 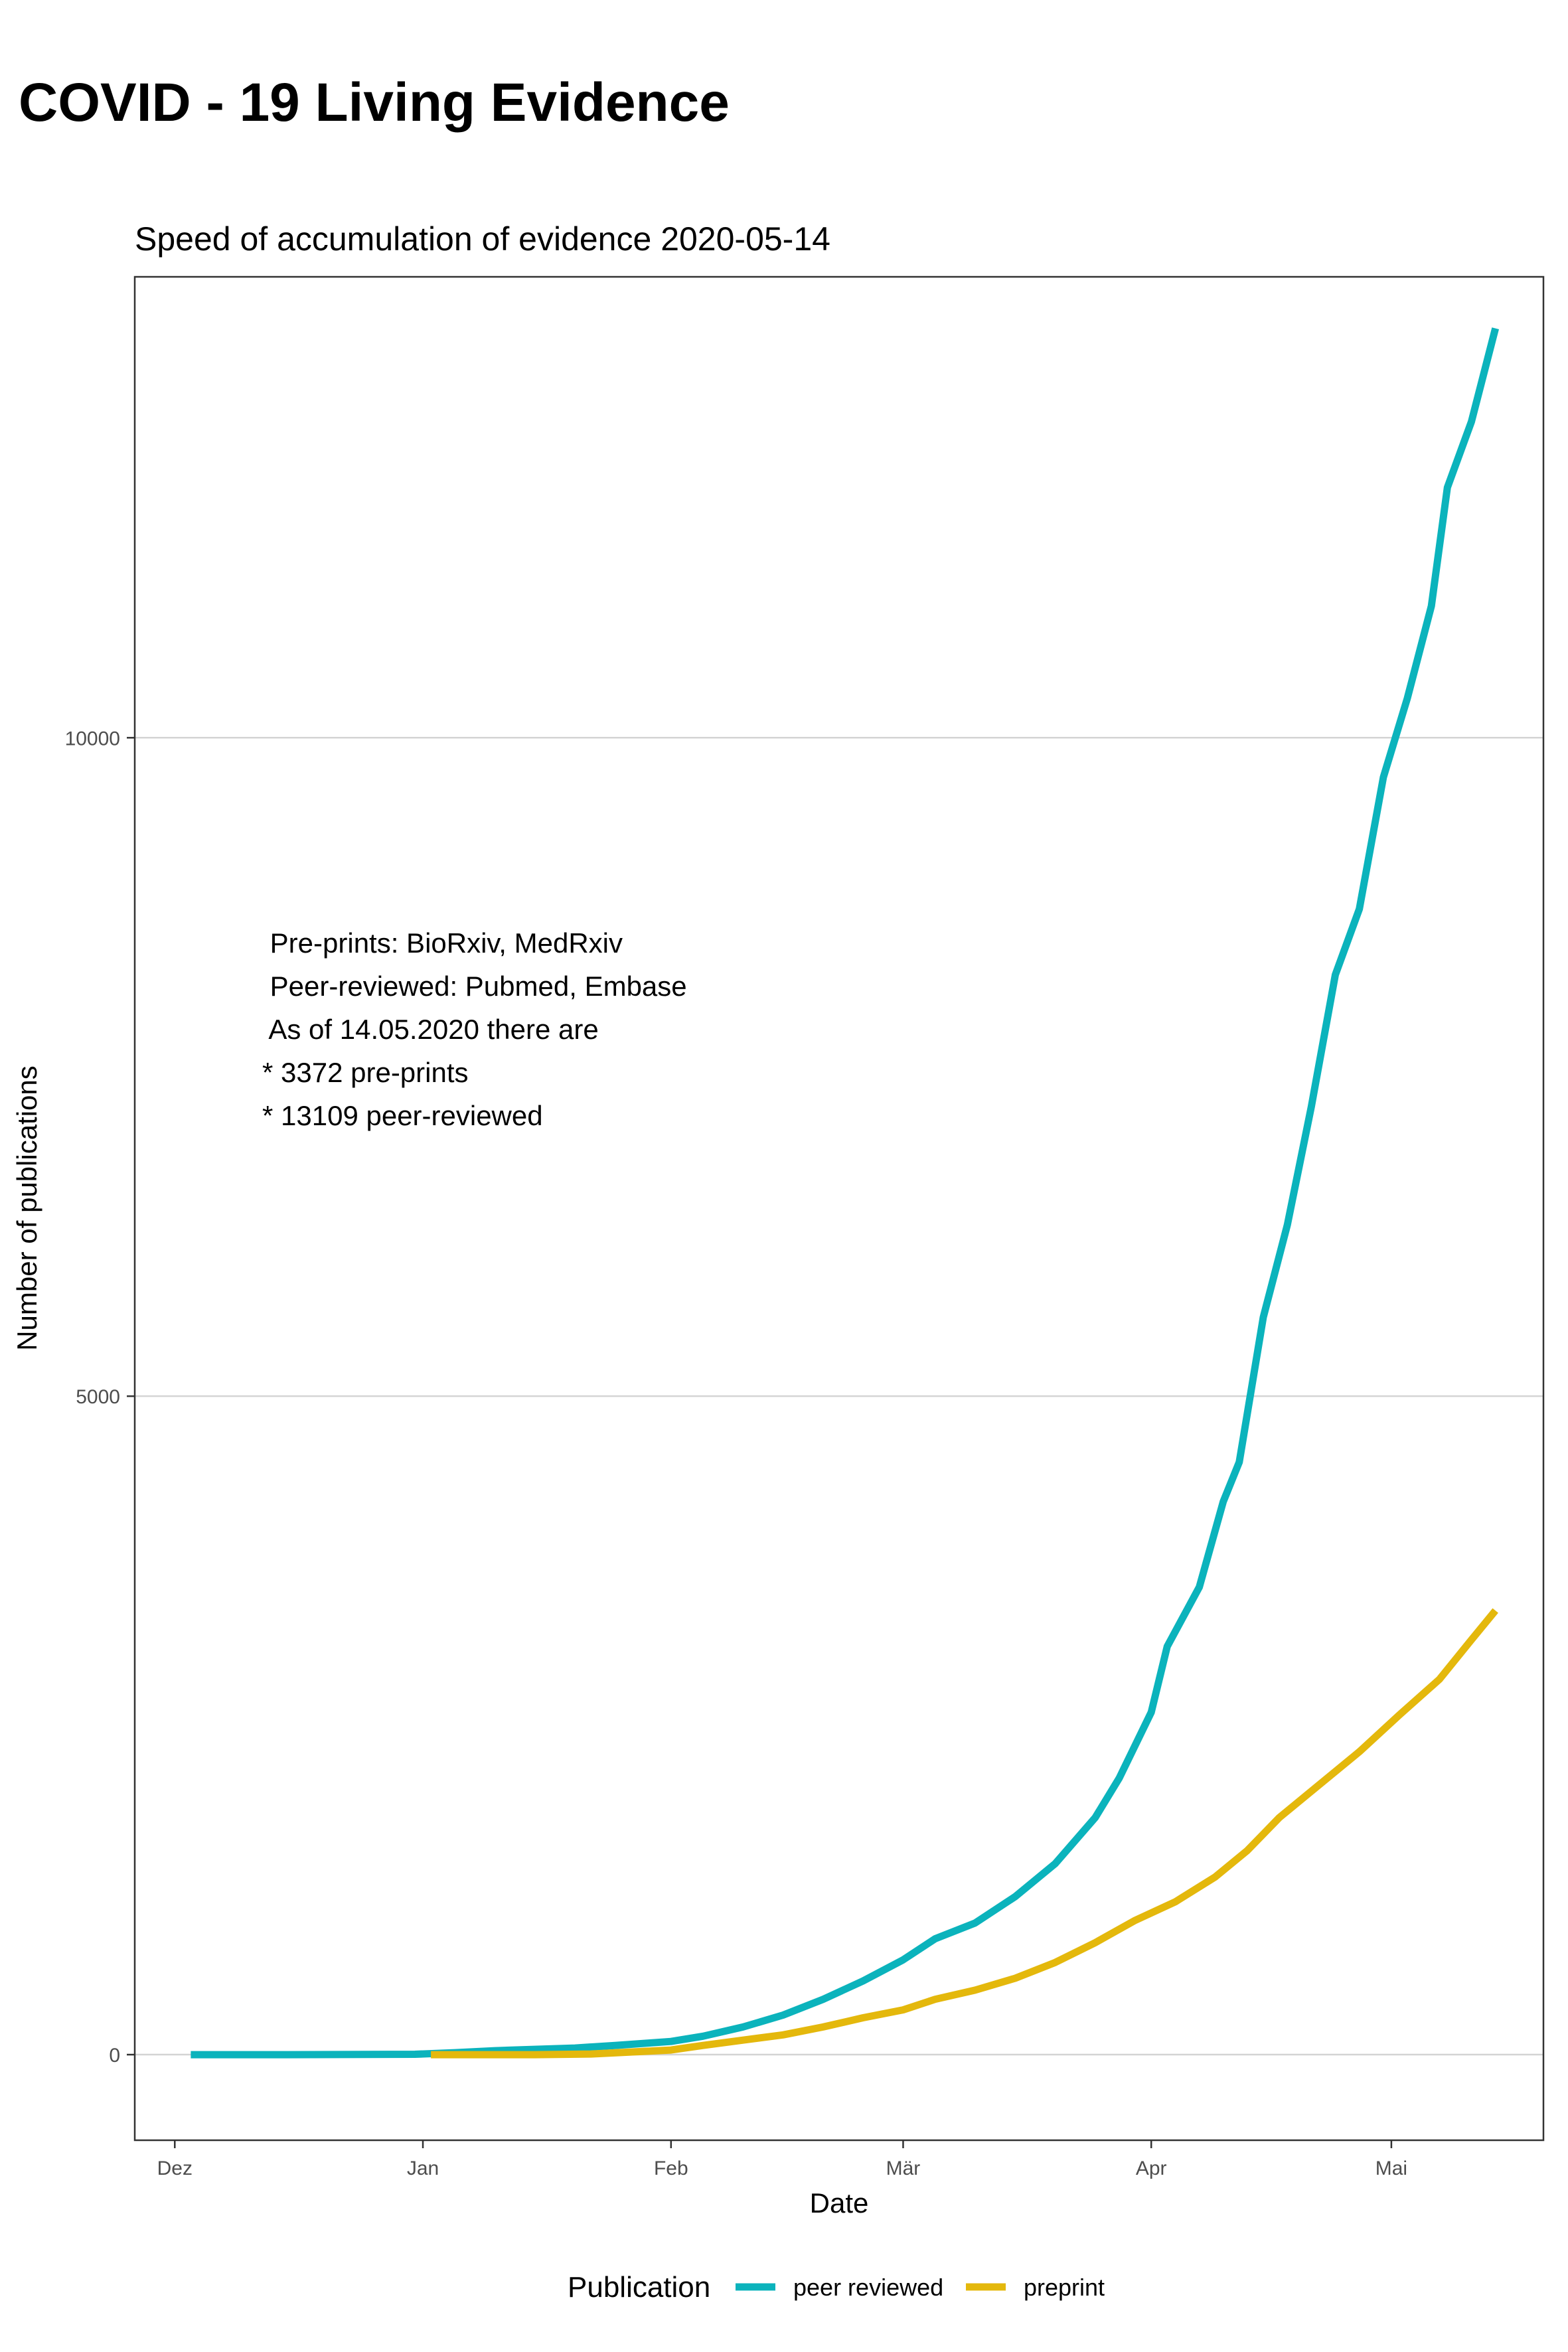 I want to click on y-tick-label: 10000, so click(x=93, y=739).